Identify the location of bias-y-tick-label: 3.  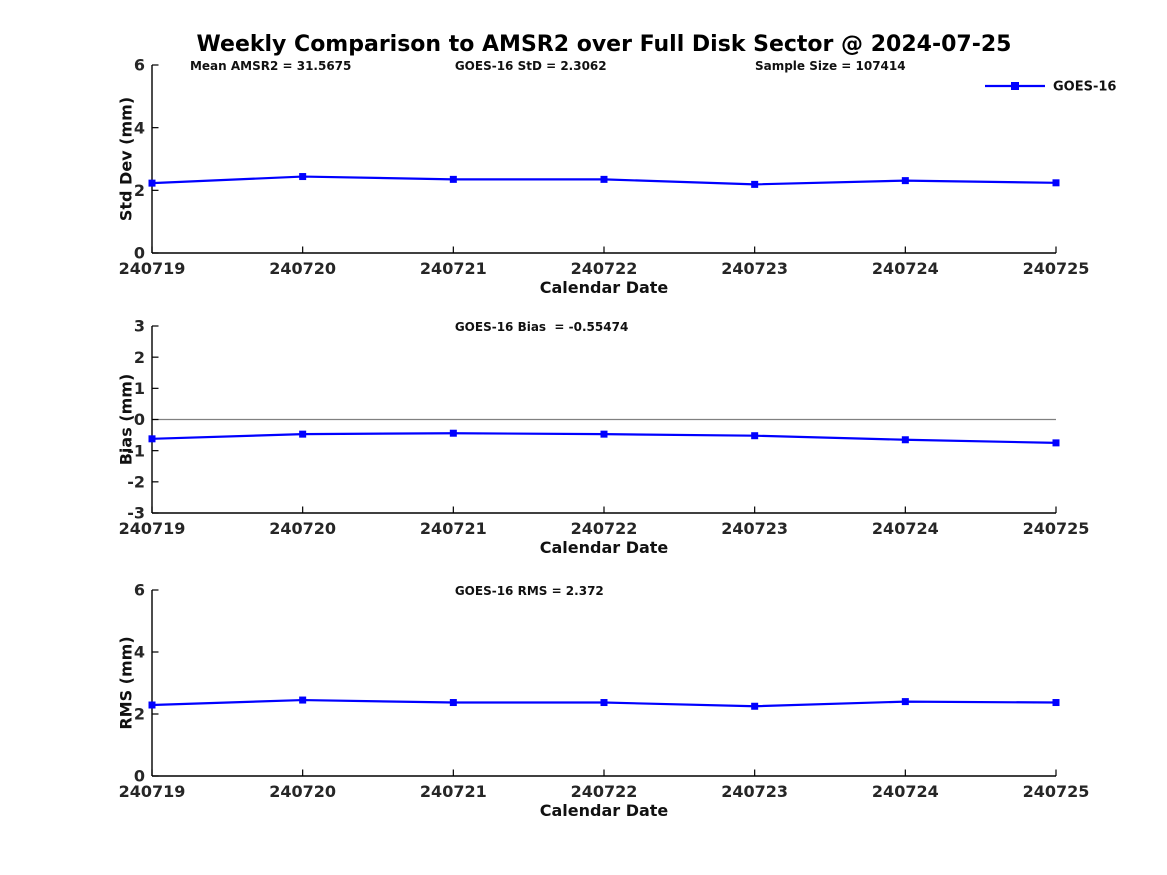
(139, 326).